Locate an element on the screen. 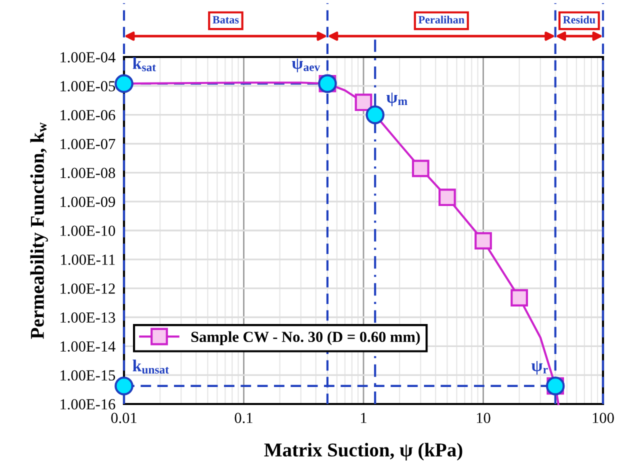 Image resolution: width=623 pixels, height=466 pixels. y-tick-label: 1.00E-11 is located at coordinates (88, 259).